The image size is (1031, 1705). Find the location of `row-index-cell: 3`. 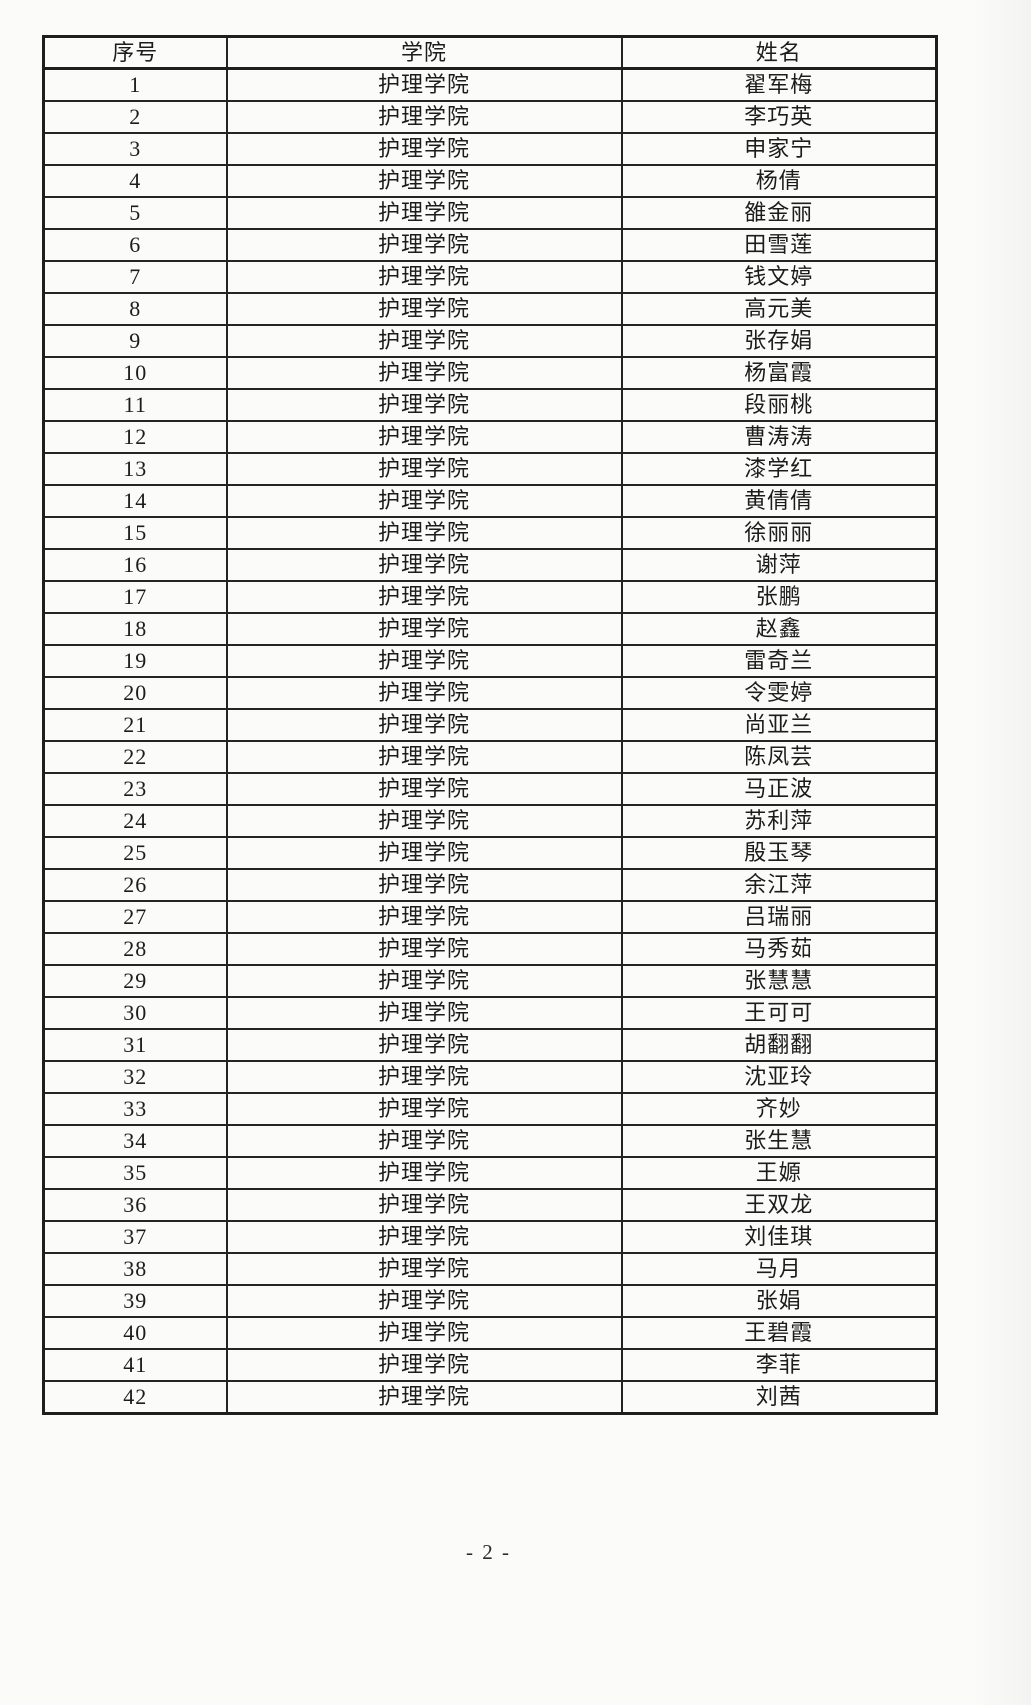

row-index-cell: 3 is located at coordinates (135, 149).